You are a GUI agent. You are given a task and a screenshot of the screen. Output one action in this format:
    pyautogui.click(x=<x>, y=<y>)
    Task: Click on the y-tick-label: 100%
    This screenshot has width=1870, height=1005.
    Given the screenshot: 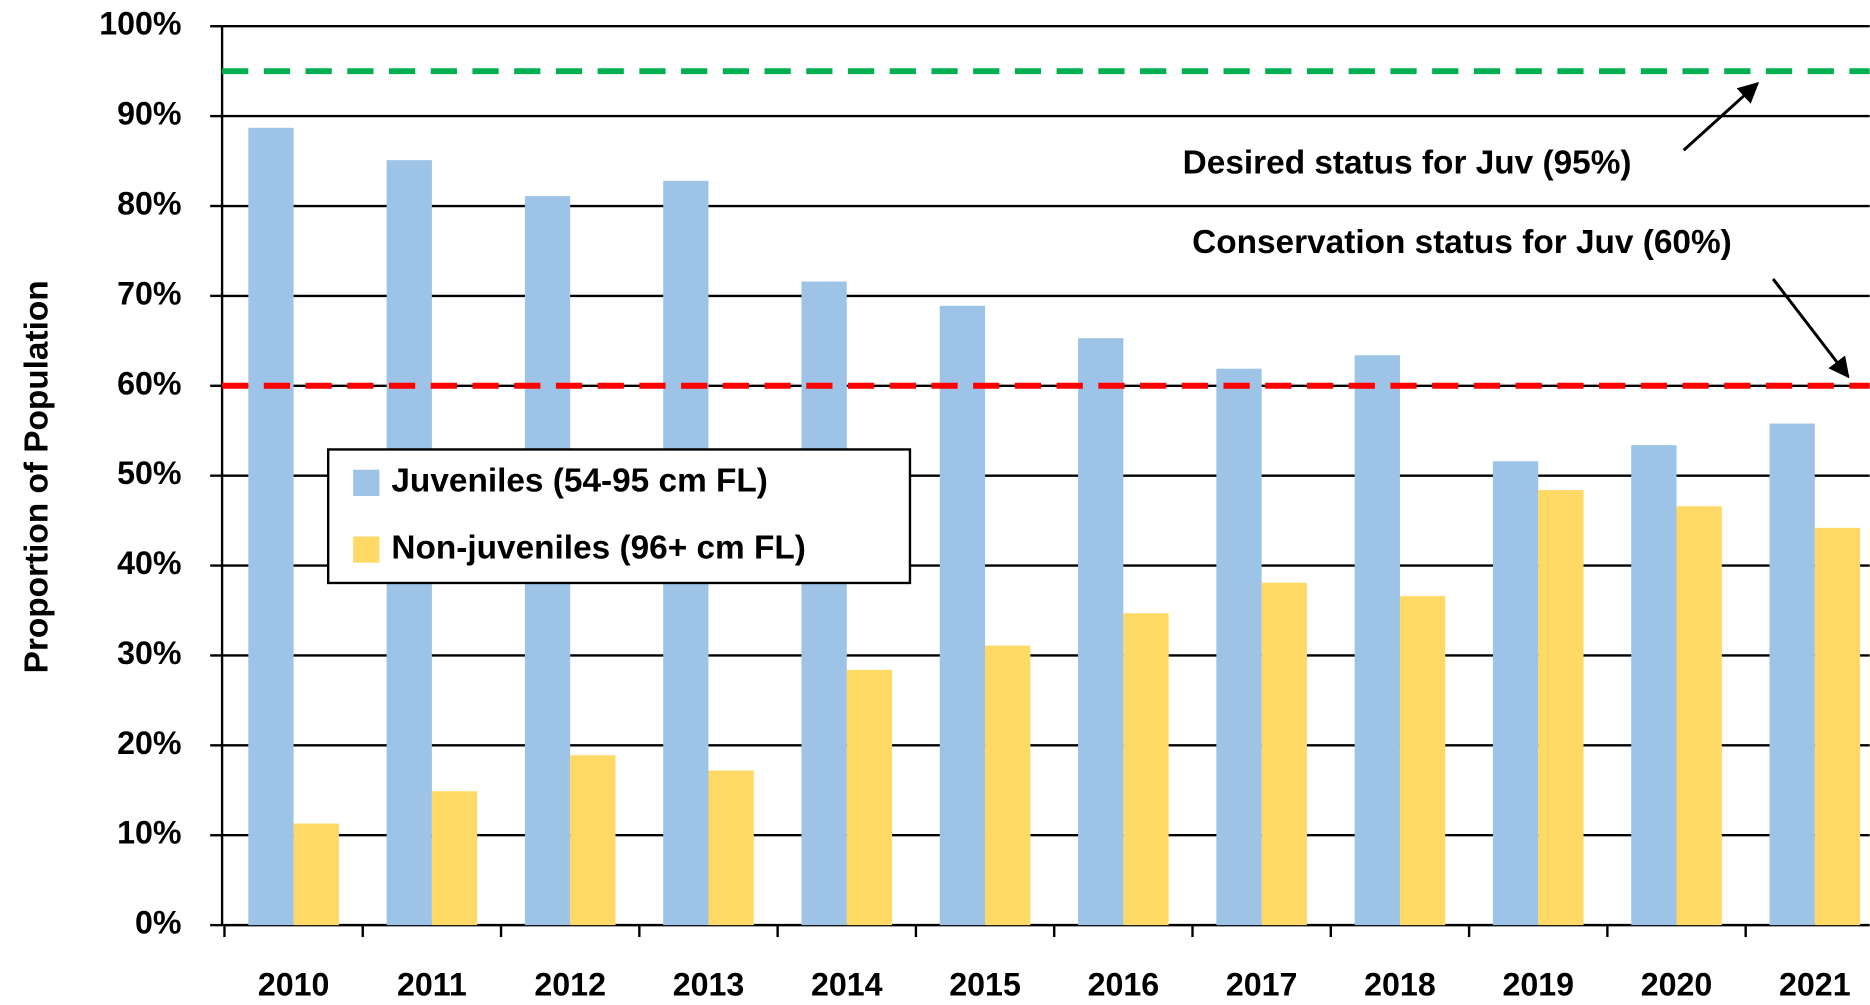 What is the action you would take?
    pyautogui.click(x=140, y=24)
    